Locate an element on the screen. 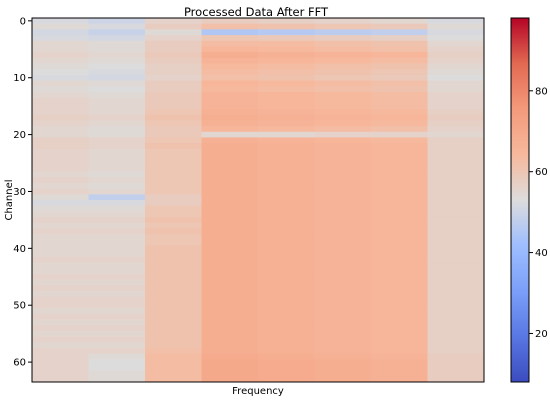 This screenshot has width=550, height=401. colorbar-tick-label: 60 is located at coordinates (541, 172).